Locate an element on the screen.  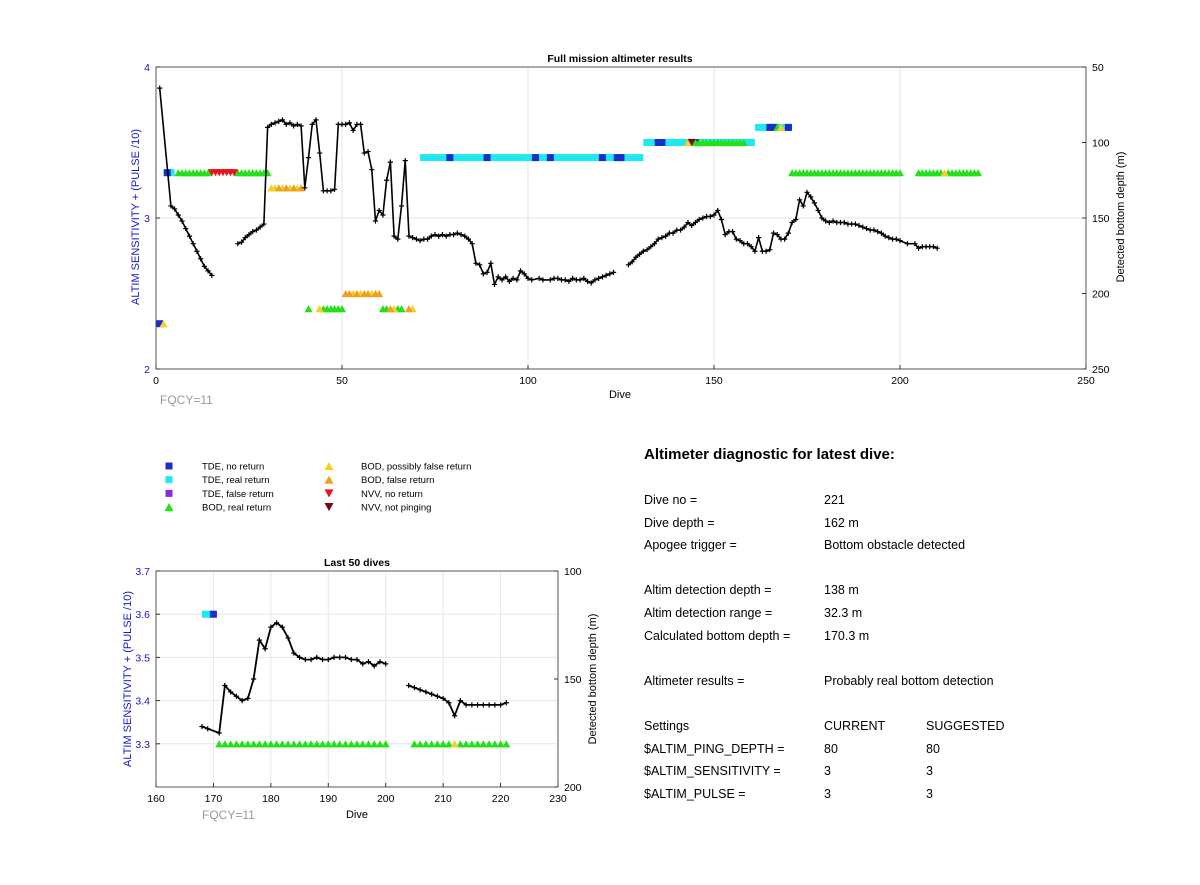
calculated-bottom-depth-label: Calculated bottom depth = is located at coordinates (717, 635).